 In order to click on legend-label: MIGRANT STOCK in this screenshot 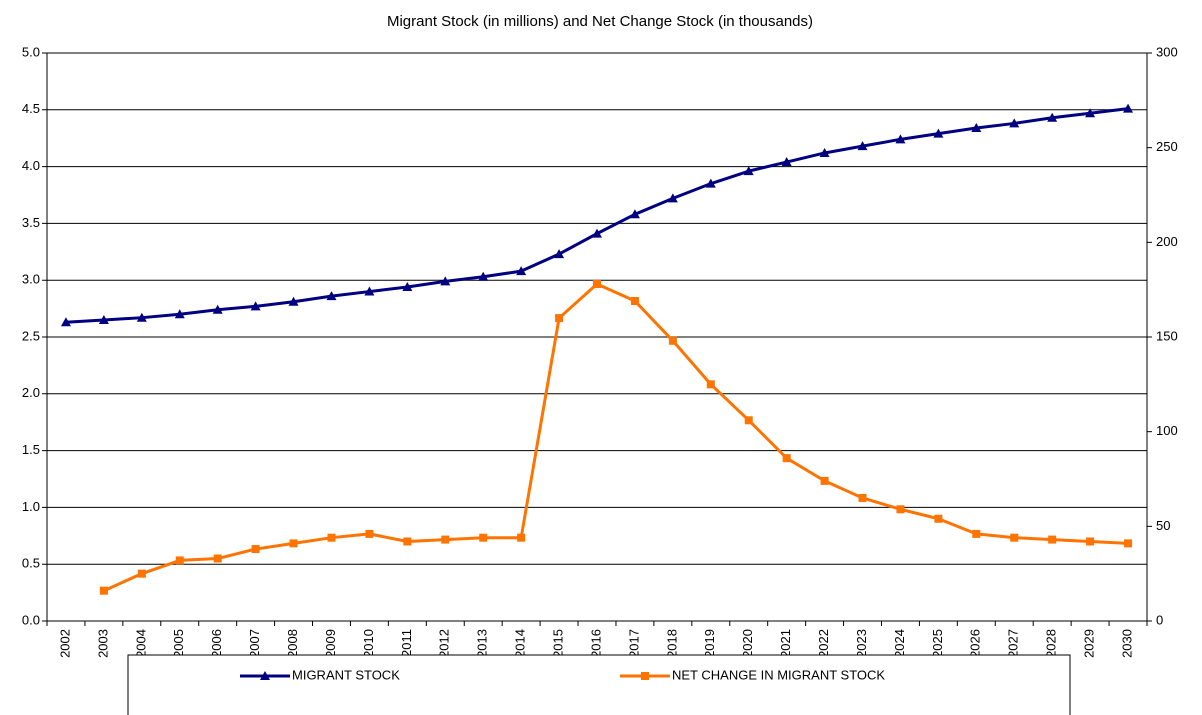, I will do `click(346, 674)`.